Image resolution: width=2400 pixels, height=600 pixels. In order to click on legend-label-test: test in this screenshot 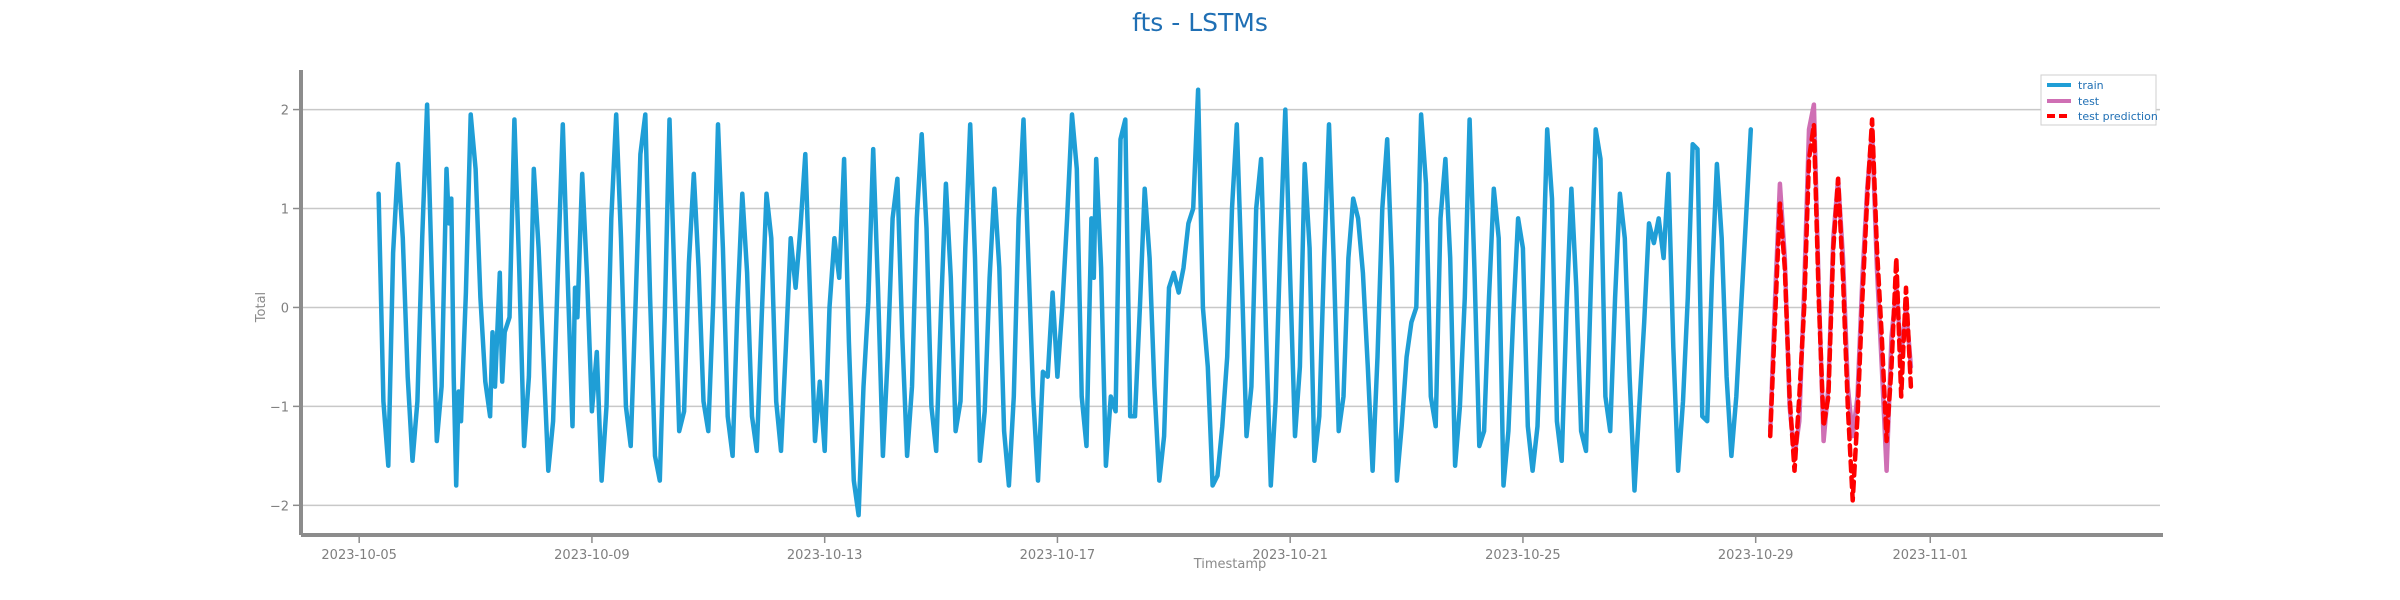, I will do `click(2089, 101)`.